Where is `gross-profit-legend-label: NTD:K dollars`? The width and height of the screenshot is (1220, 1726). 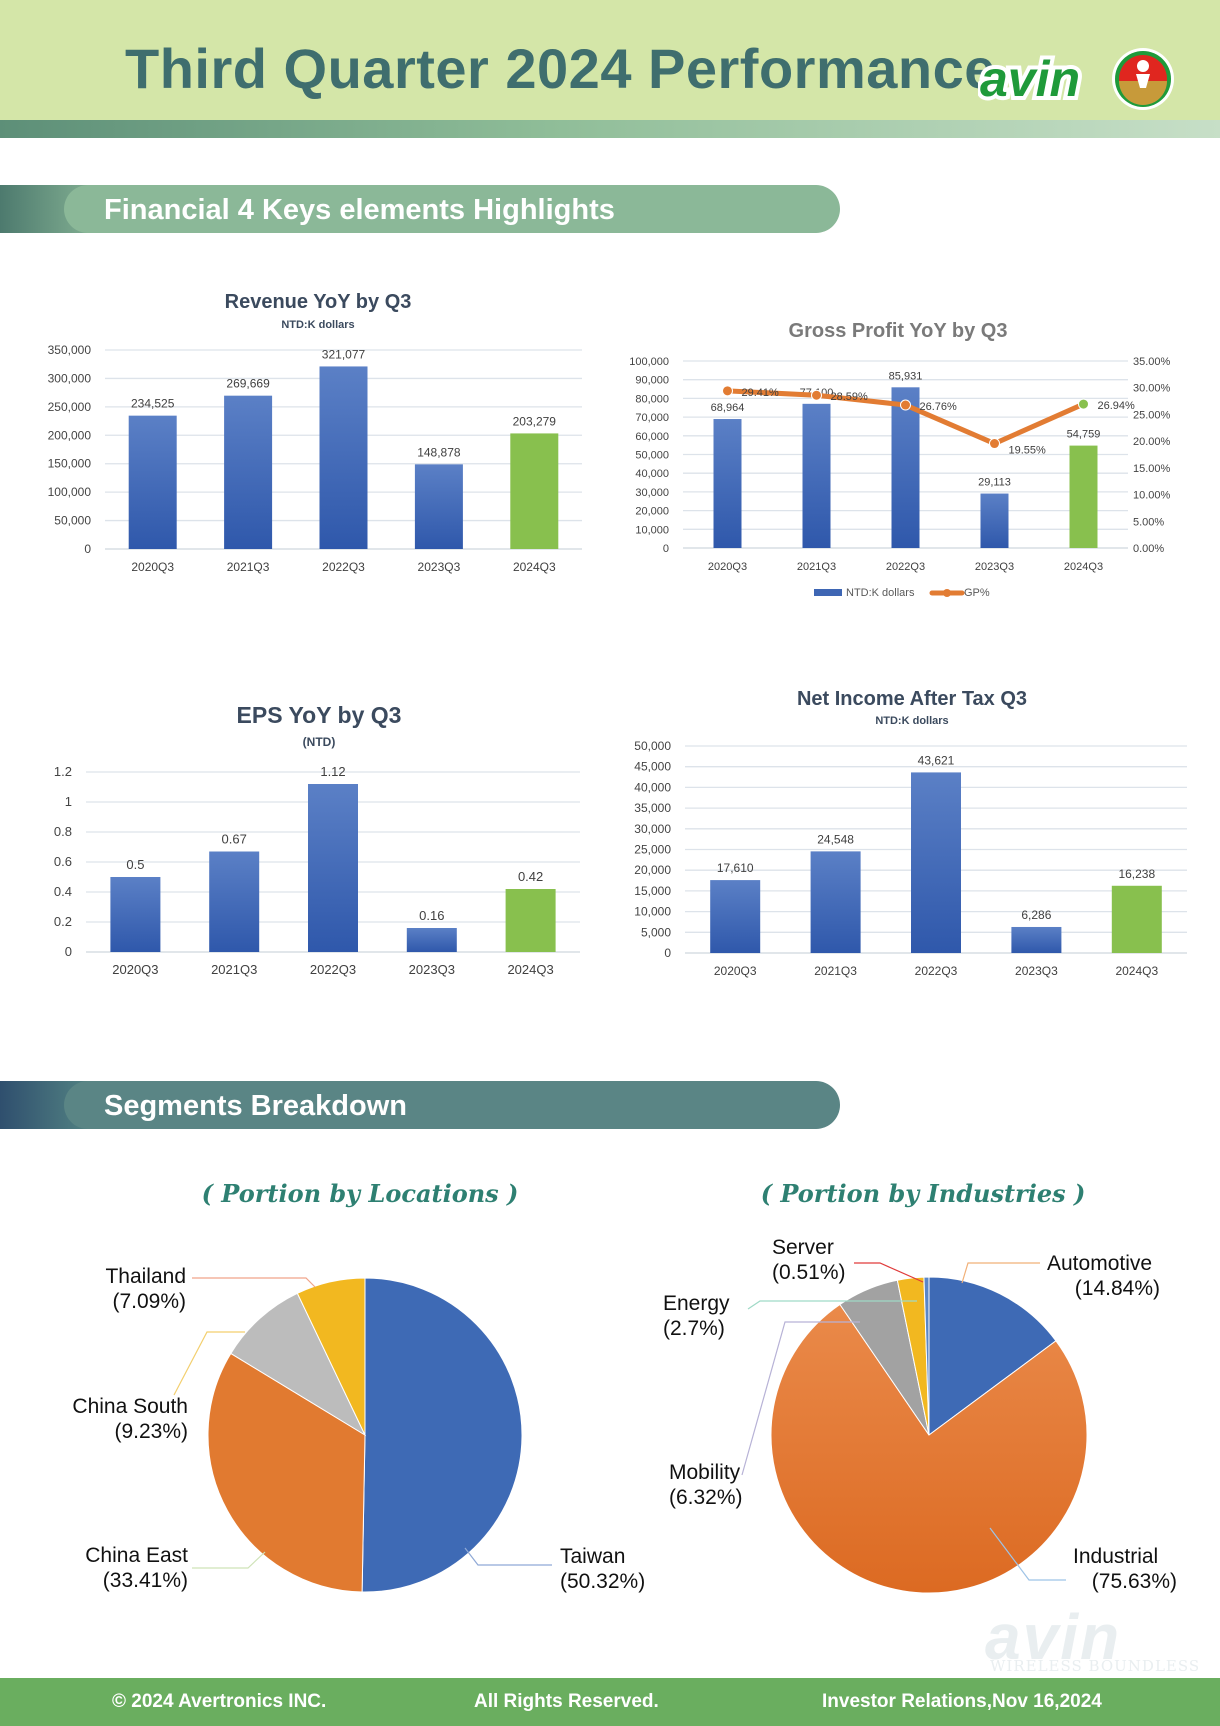
gross-profit-legend-label: NTD:K dollars is located at coordinates (880, 593).